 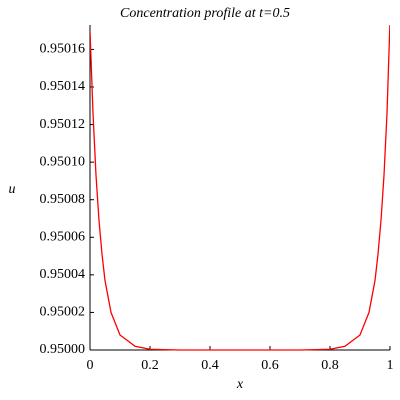 I want to click on x-tick-label: 1, so click(x=390, y=365).